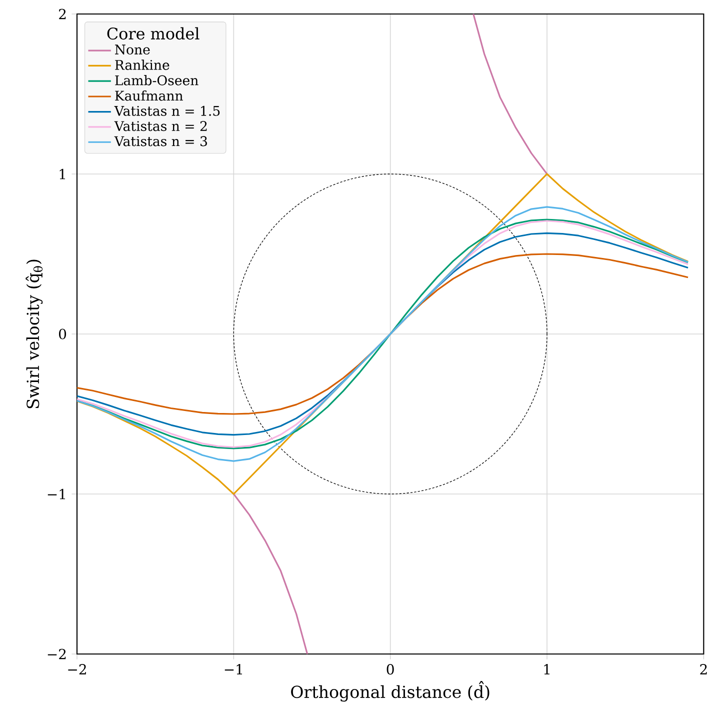 This screenshot has width=721, height=718. What do you see at coordinates (62, 14) in the screenshot?
I see `y-tick-label: 2` at bounding box center [62, 14].